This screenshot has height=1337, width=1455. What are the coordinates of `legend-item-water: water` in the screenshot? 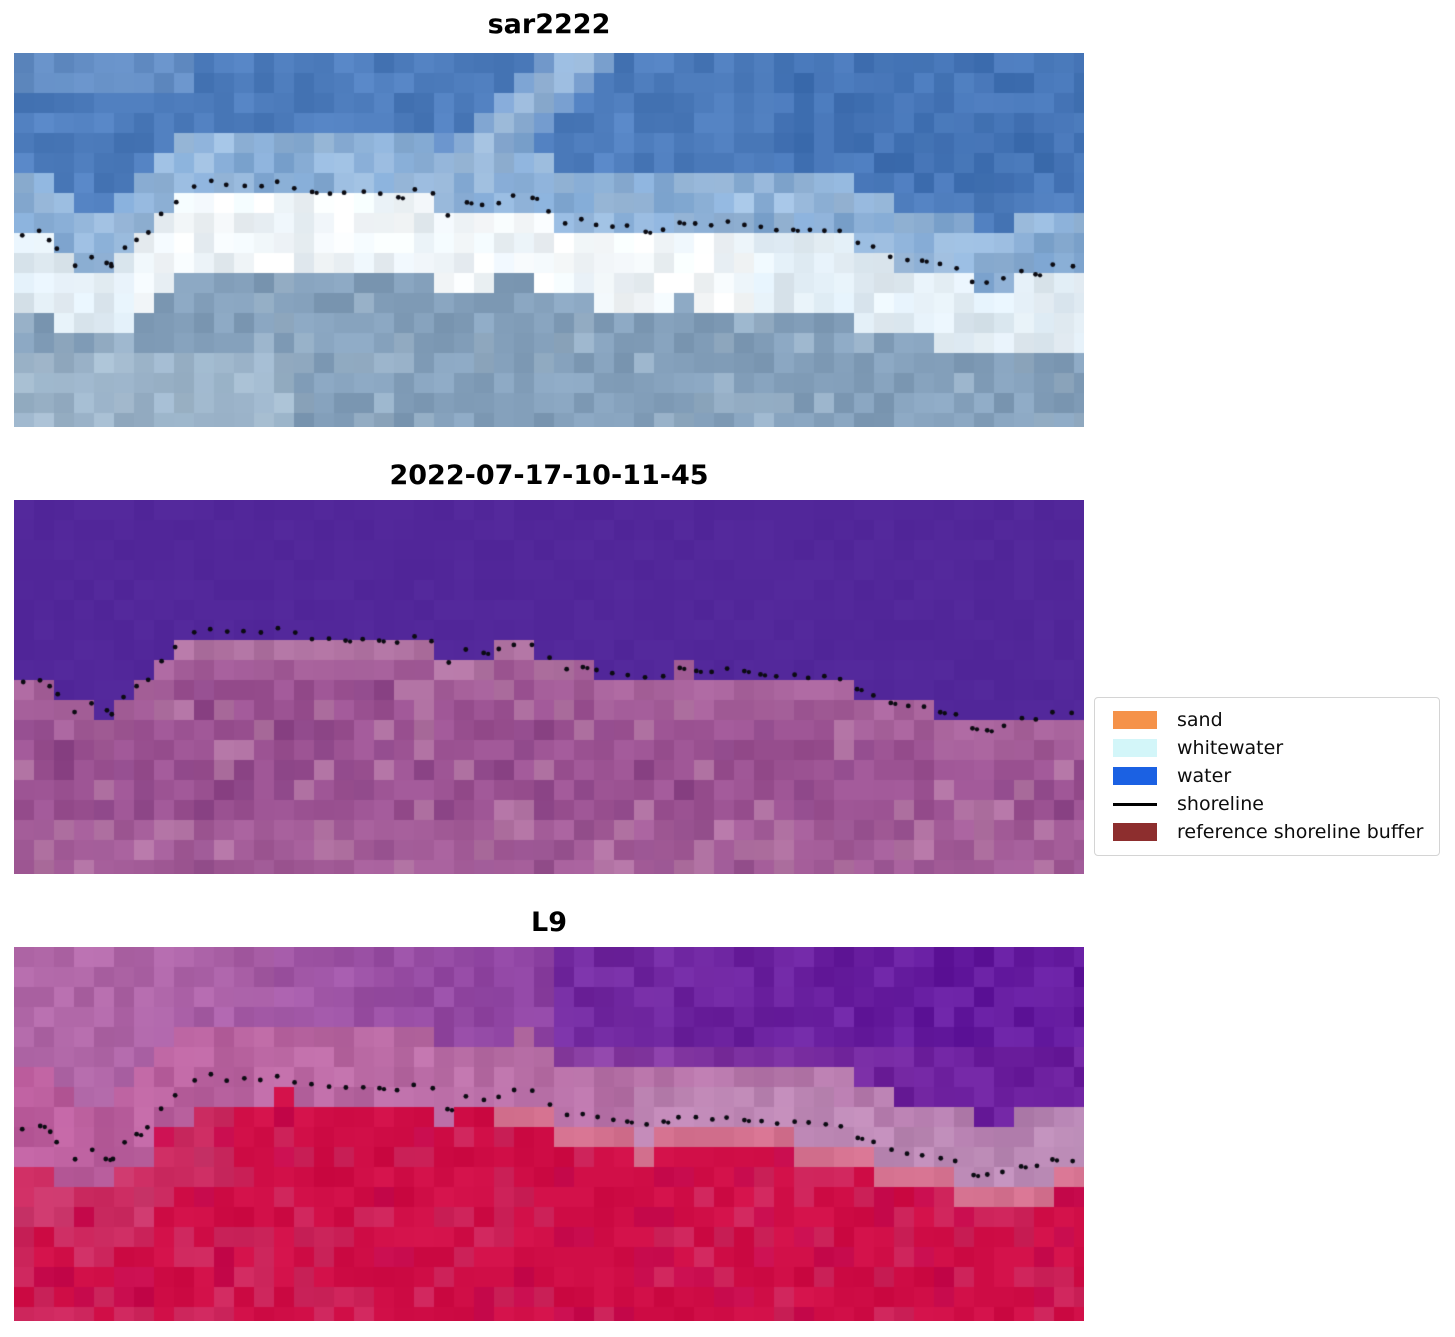 It's located at (1267, 776).